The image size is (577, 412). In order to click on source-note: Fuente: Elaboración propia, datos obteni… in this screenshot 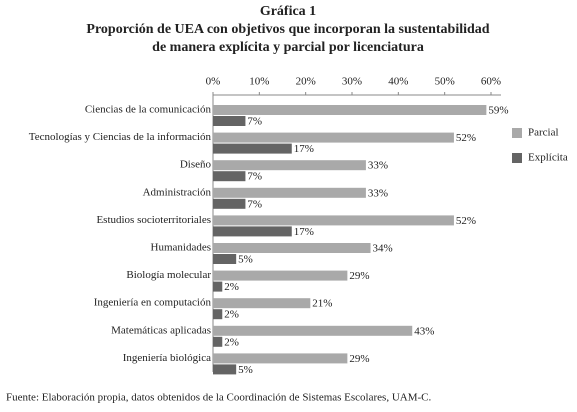, I will do `click(218, 398)`.